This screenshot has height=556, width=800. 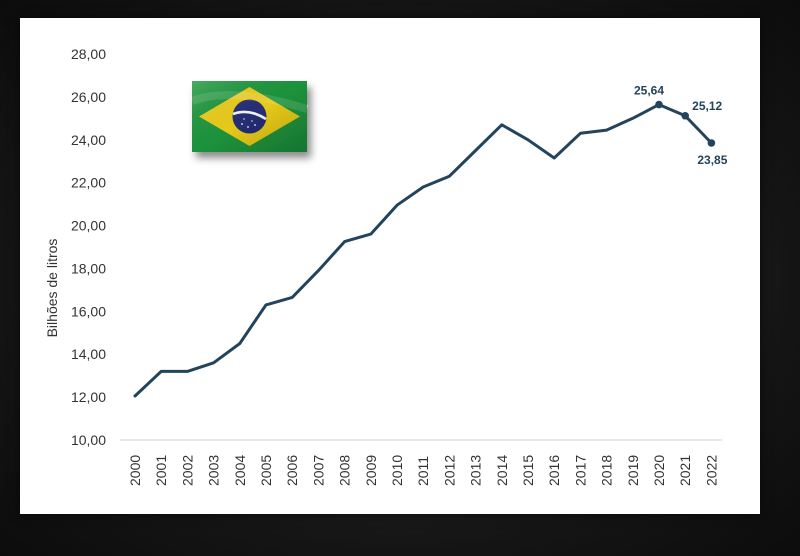 I want to click on y-tick-label: 26,00, so click(x=88, y=97).